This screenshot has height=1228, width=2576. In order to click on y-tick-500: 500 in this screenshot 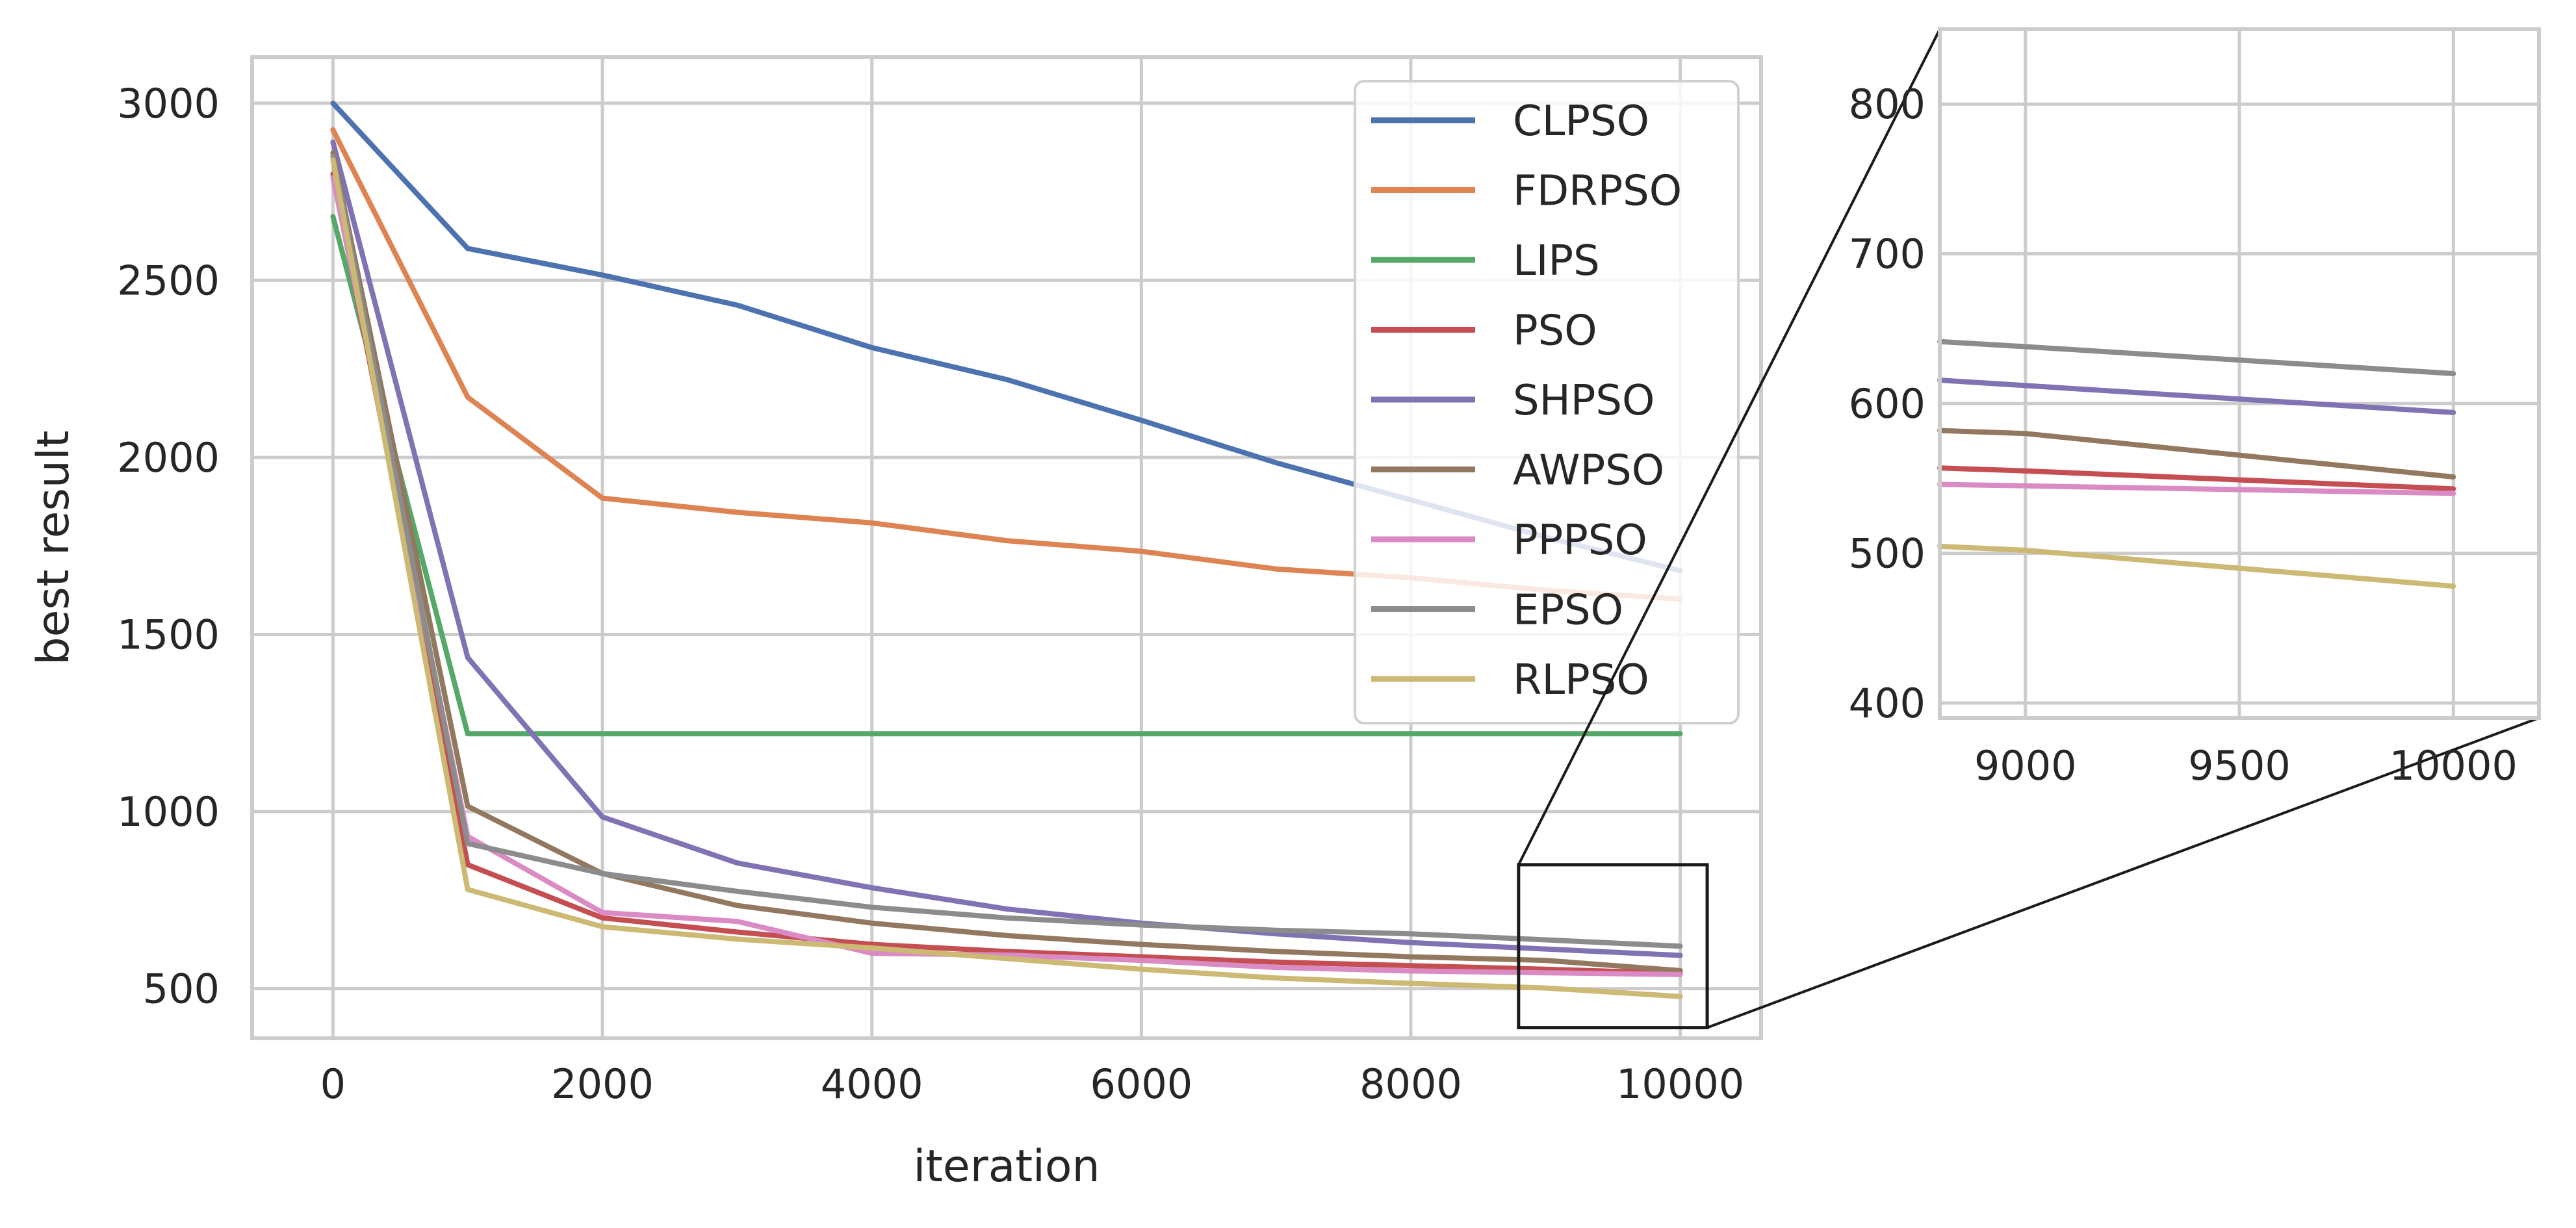, I will do `click(182, 989)`.